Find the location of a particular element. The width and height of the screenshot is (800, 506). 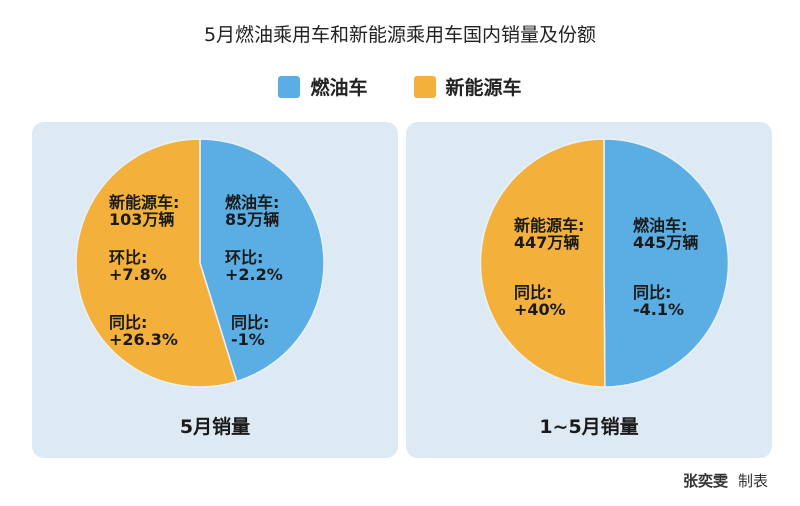

legend-label-fuel: 燃油车 is located at coordinates (339, 88).